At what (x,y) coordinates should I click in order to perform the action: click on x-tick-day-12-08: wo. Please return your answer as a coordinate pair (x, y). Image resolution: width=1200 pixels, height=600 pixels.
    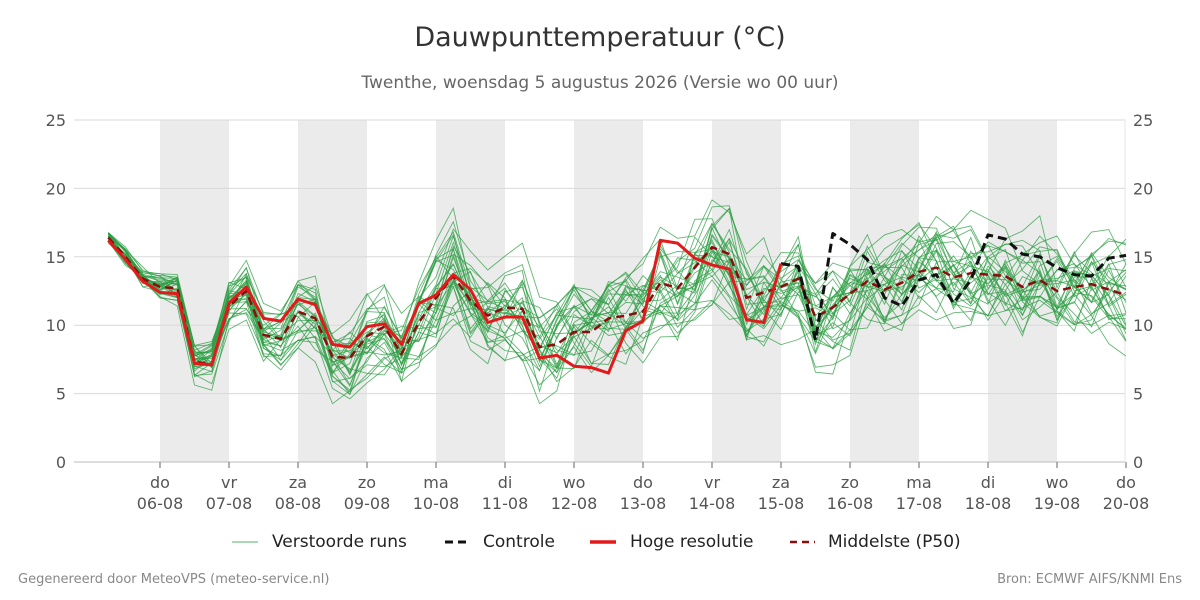
    Looking at the image, I should click on (574, 482).